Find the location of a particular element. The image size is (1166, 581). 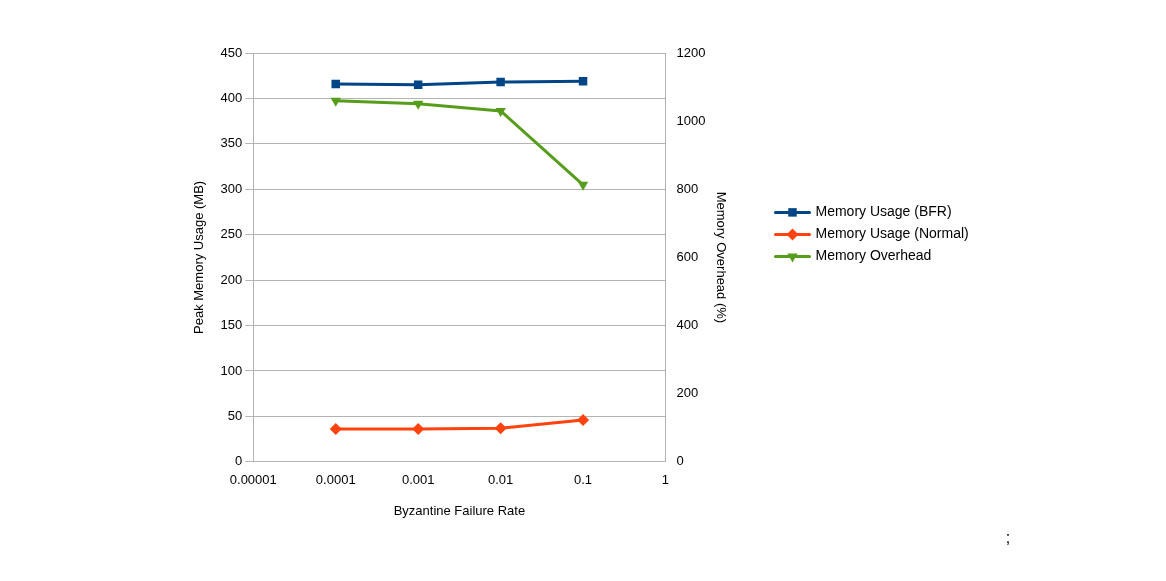

y-tick-label: 300 is located at coordinates (231, 188).